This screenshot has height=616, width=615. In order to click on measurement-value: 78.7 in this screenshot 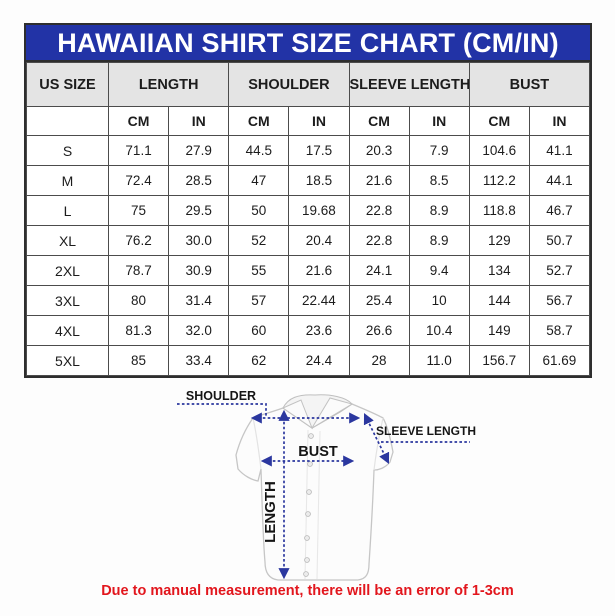, I will do `click(138, 270)`.